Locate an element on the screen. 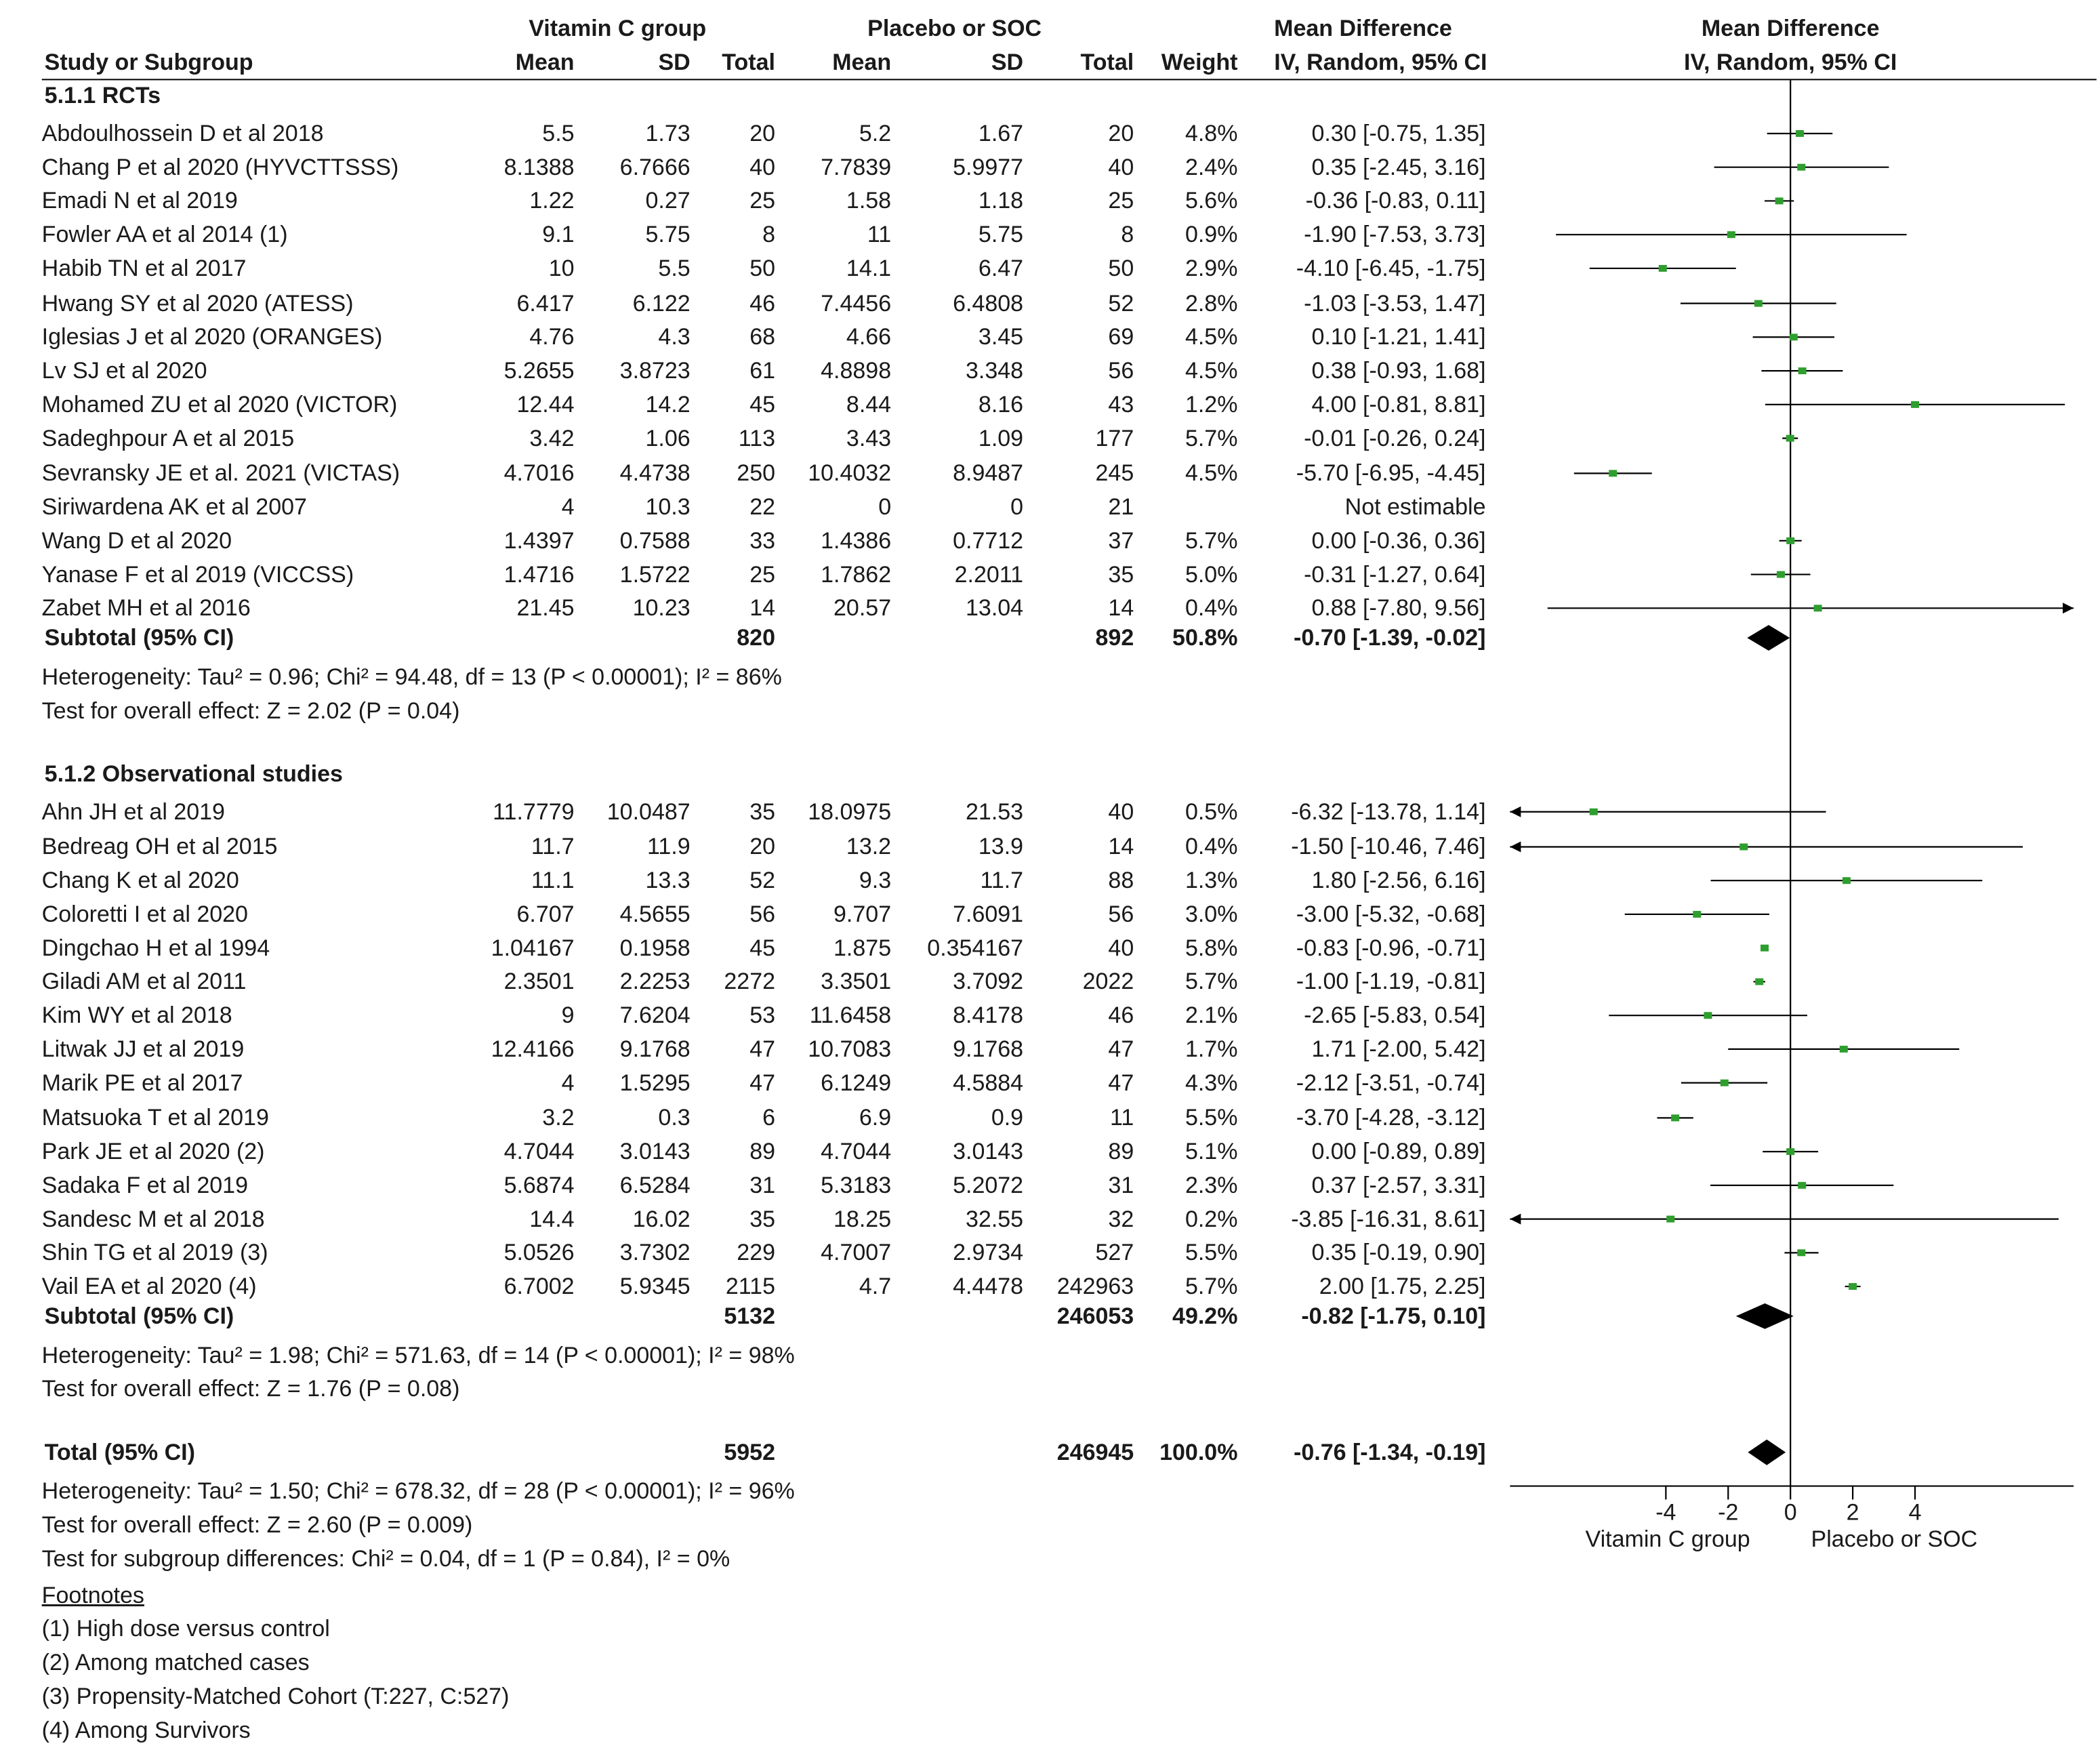  ci-arrow-left is located at coordinates (1515, 847).